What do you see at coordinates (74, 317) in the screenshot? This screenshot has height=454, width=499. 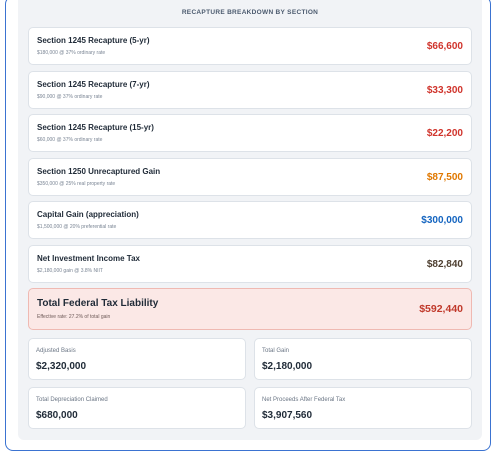 I see `total-detail: Effective rate: 27.2% of total gain` at bounding box center [74, 317].